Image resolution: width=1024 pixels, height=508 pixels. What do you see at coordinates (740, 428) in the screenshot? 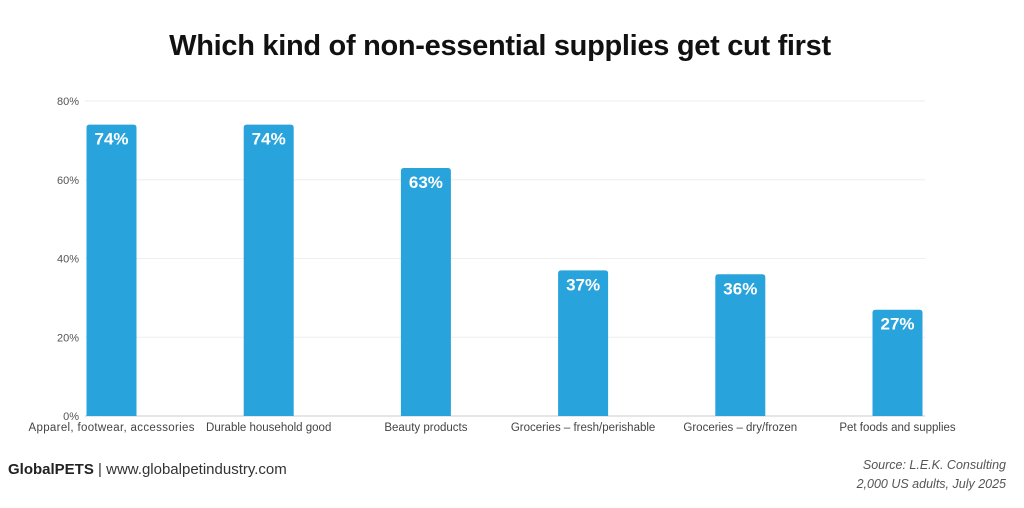
I see `x-tick-label: Groceries – dry/frozen` at bounding box center [740, 428].